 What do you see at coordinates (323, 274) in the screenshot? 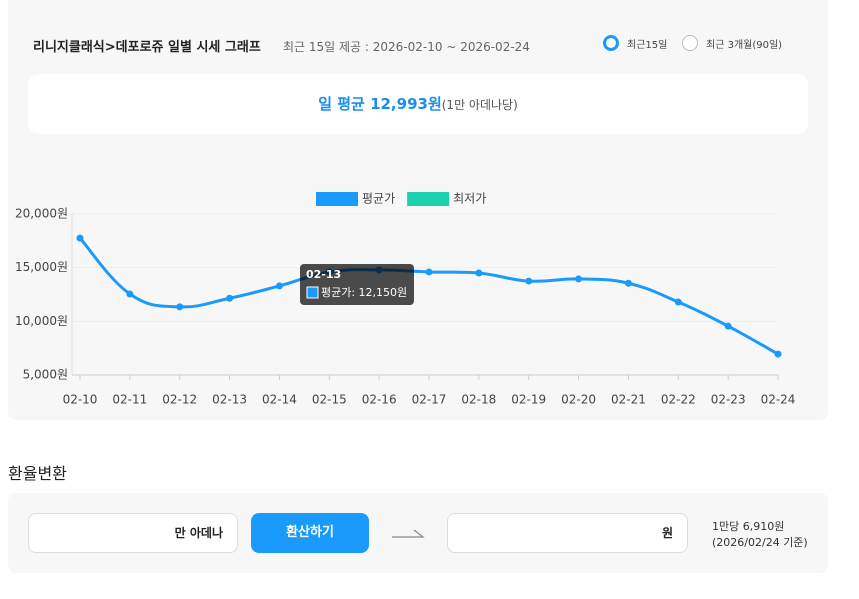
I see `tooltip-title: 02-13` at bounding box center [323, 274].